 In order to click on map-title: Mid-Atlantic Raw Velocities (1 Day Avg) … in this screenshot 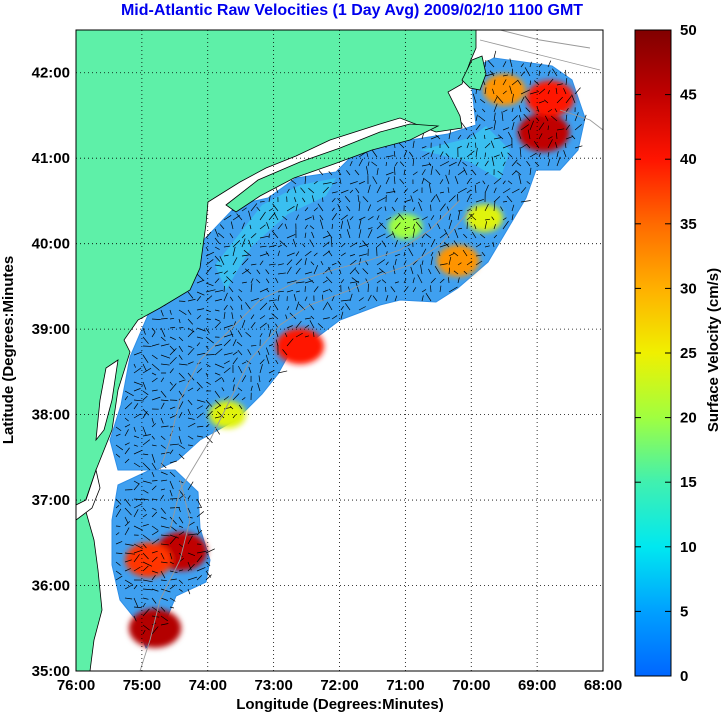, I will do `click(352, 10)`.